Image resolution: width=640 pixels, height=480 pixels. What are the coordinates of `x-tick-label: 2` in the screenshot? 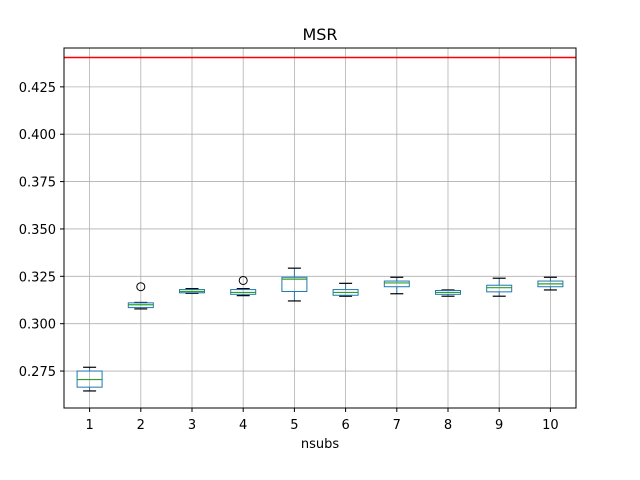 It's located at (141, 425).